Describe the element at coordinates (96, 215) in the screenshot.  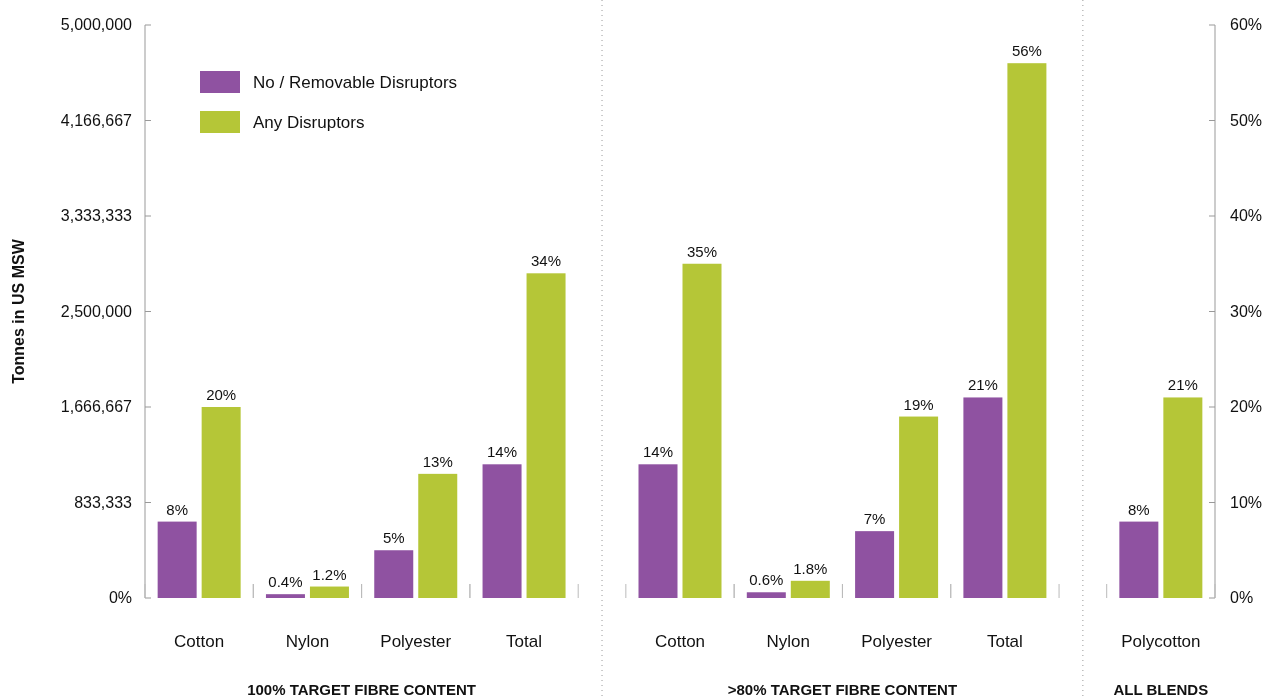
I see `y-tick-label: 3,333,333` at that location.